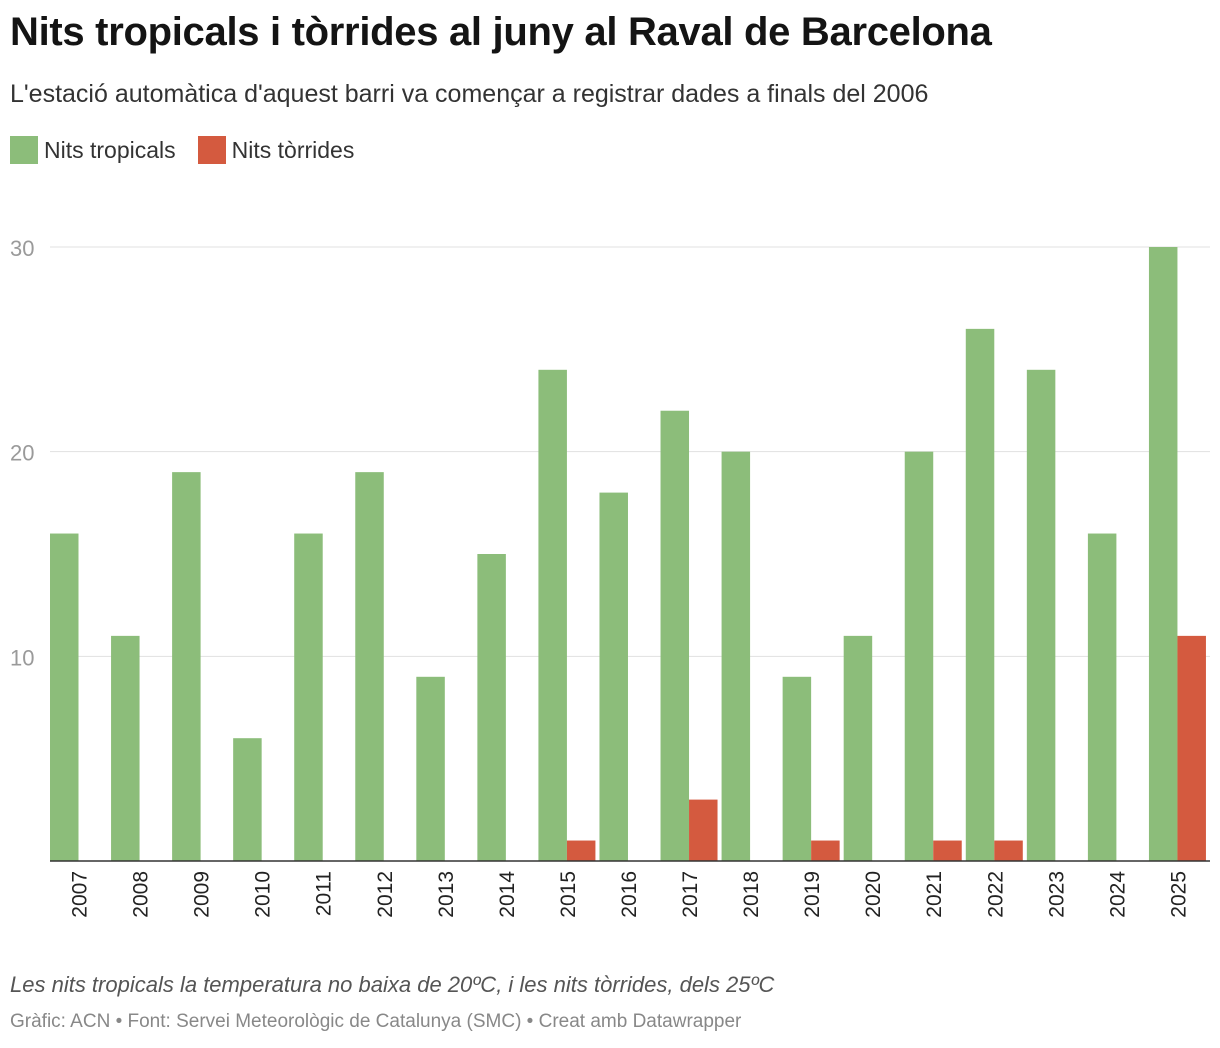  Describe the element at coordinates (293, 149) in the screenshot. I see `legend-label-torrides: Nits tòrrides` at that location.